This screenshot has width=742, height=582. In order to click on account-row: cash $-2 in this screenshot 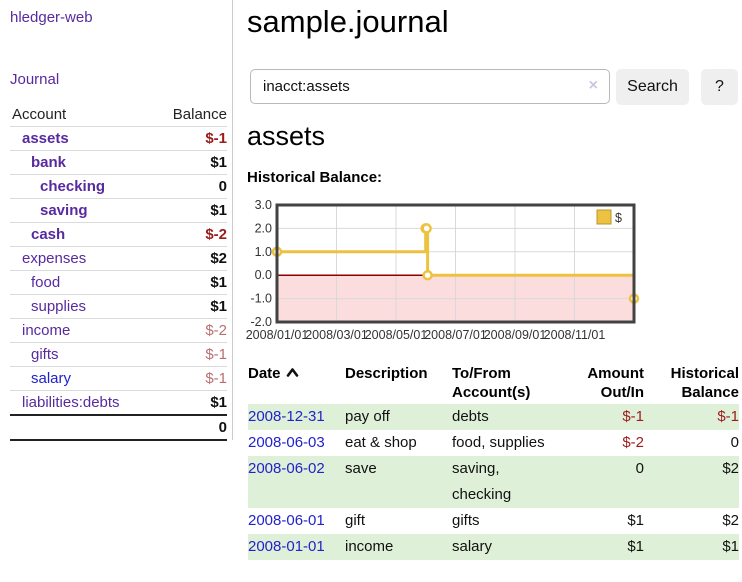, I will do `click(118, 234)`.